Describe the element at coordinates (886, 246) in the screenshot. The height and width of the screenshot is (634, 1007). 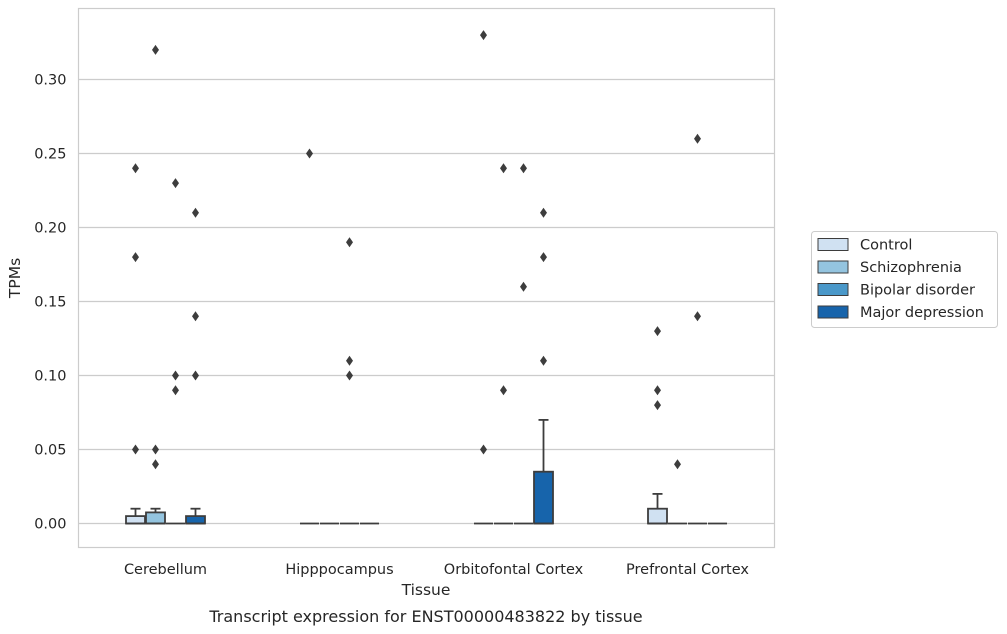
I see `legend-label: Control` at that location.